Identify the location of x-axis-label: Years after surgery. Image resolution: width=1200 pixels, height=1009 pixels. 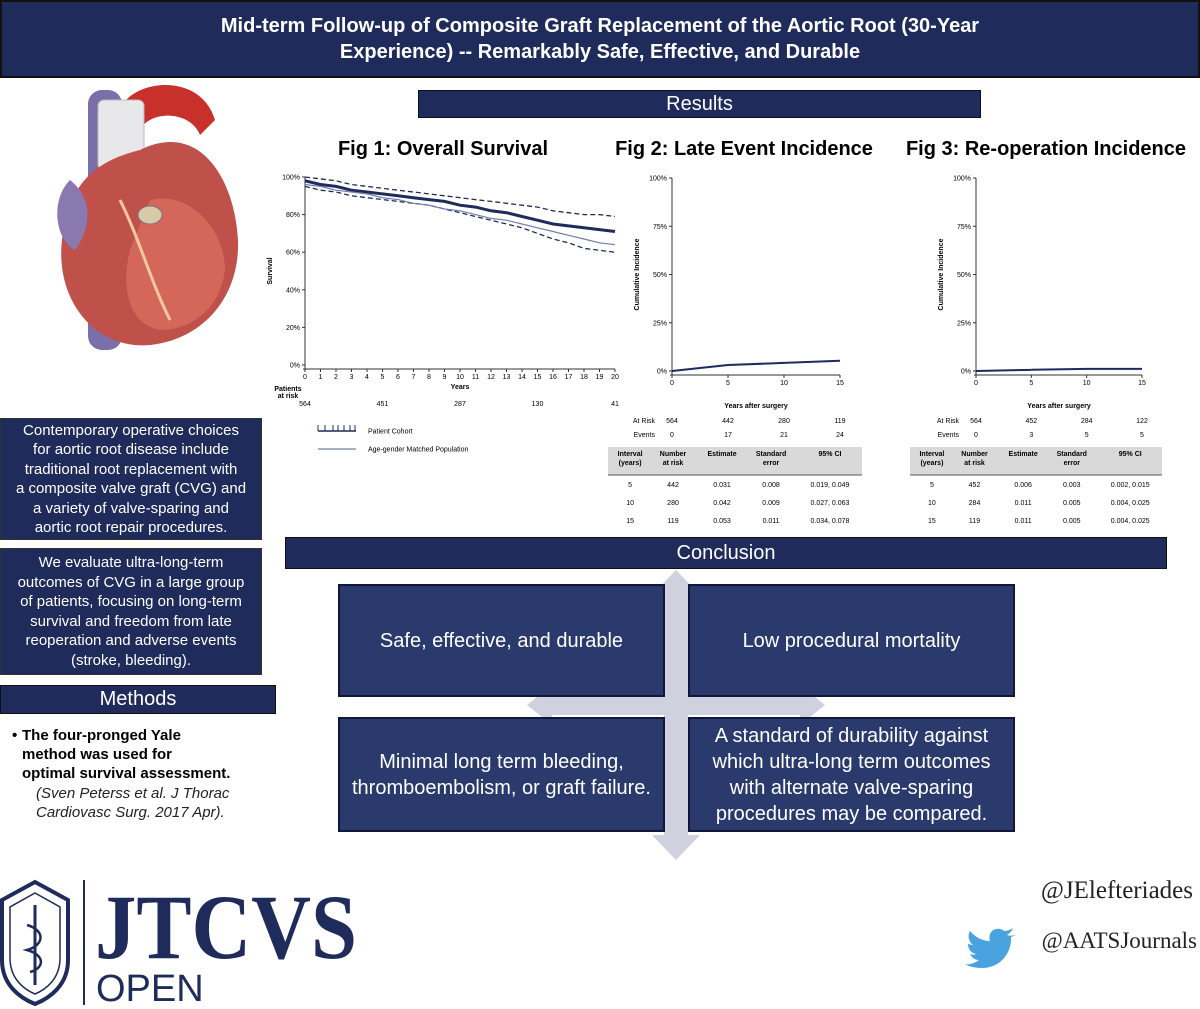
(756, 406).